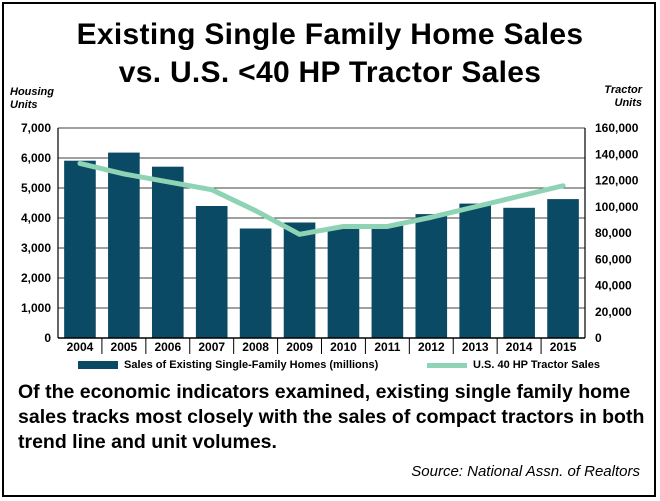 The height and width of the screenshot is (501, 660). What do you see at coordinates (617, 181) in the screenshot?
I see `right-tick-label: 120,000` at bounding box center [617, 181].